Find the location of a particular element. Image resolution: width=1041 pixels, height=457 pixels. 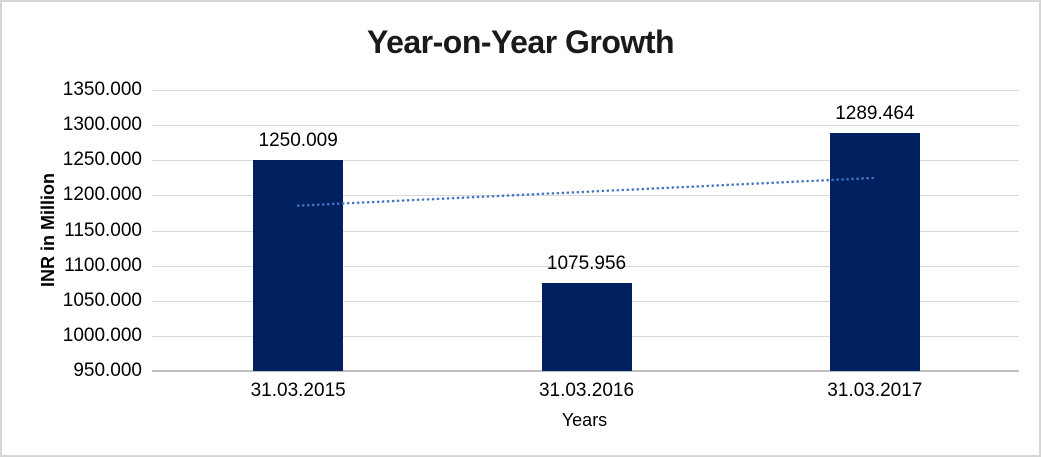

trendline is located at coordinates (586, 191).